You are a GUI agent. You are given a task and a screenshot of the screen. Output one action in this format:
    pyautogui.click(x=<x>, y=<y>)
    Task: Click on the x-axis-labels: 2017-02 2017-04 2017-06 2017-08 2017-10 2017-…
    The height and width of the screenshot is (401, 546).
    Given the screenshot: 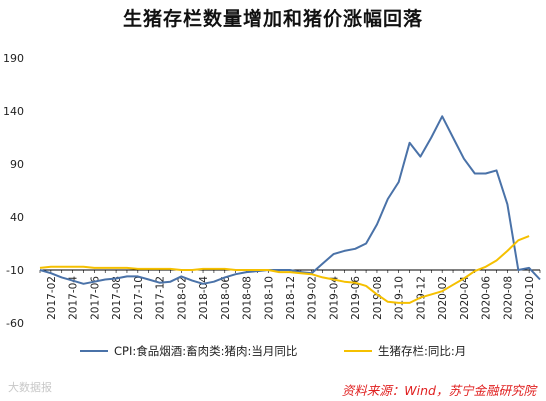 What is the action you would take?
    pyautogui.click(x=291, y=298)
    